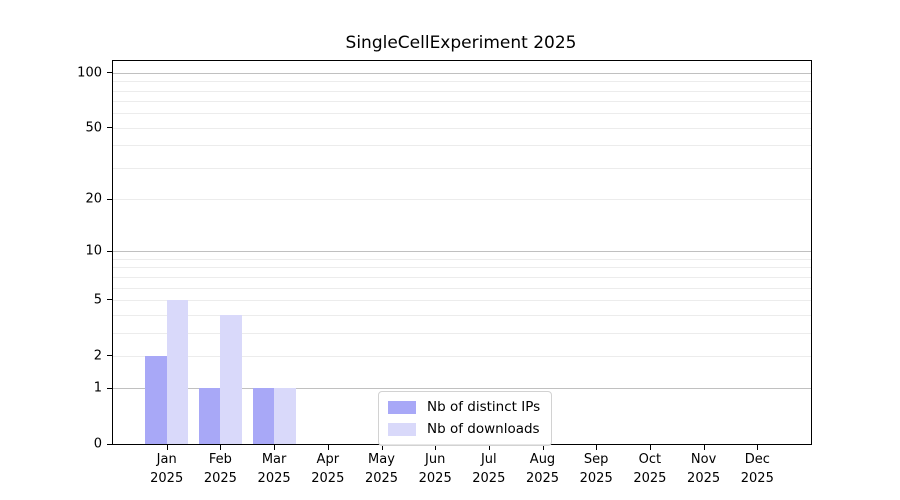 Image resolution: width=900 pixels, height=500 pixels. What do you see at coordinates (93, 199) in the screenshot?
I see `y-tick-label: 20` at bounding box center [93, 199].